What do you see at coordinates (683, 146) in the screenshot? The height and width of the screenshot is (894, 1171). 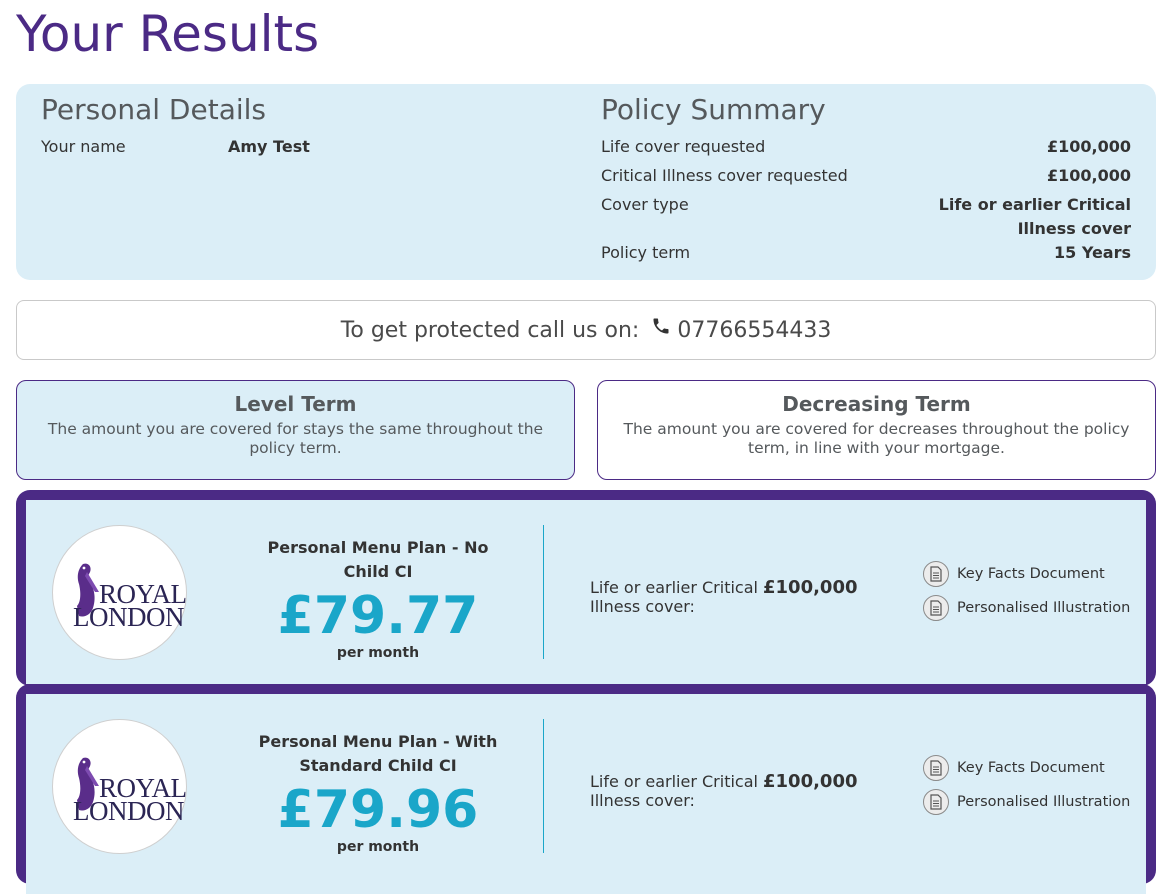 I see `life-cover-label: Life cover requested` at bounding box center [683, 146].